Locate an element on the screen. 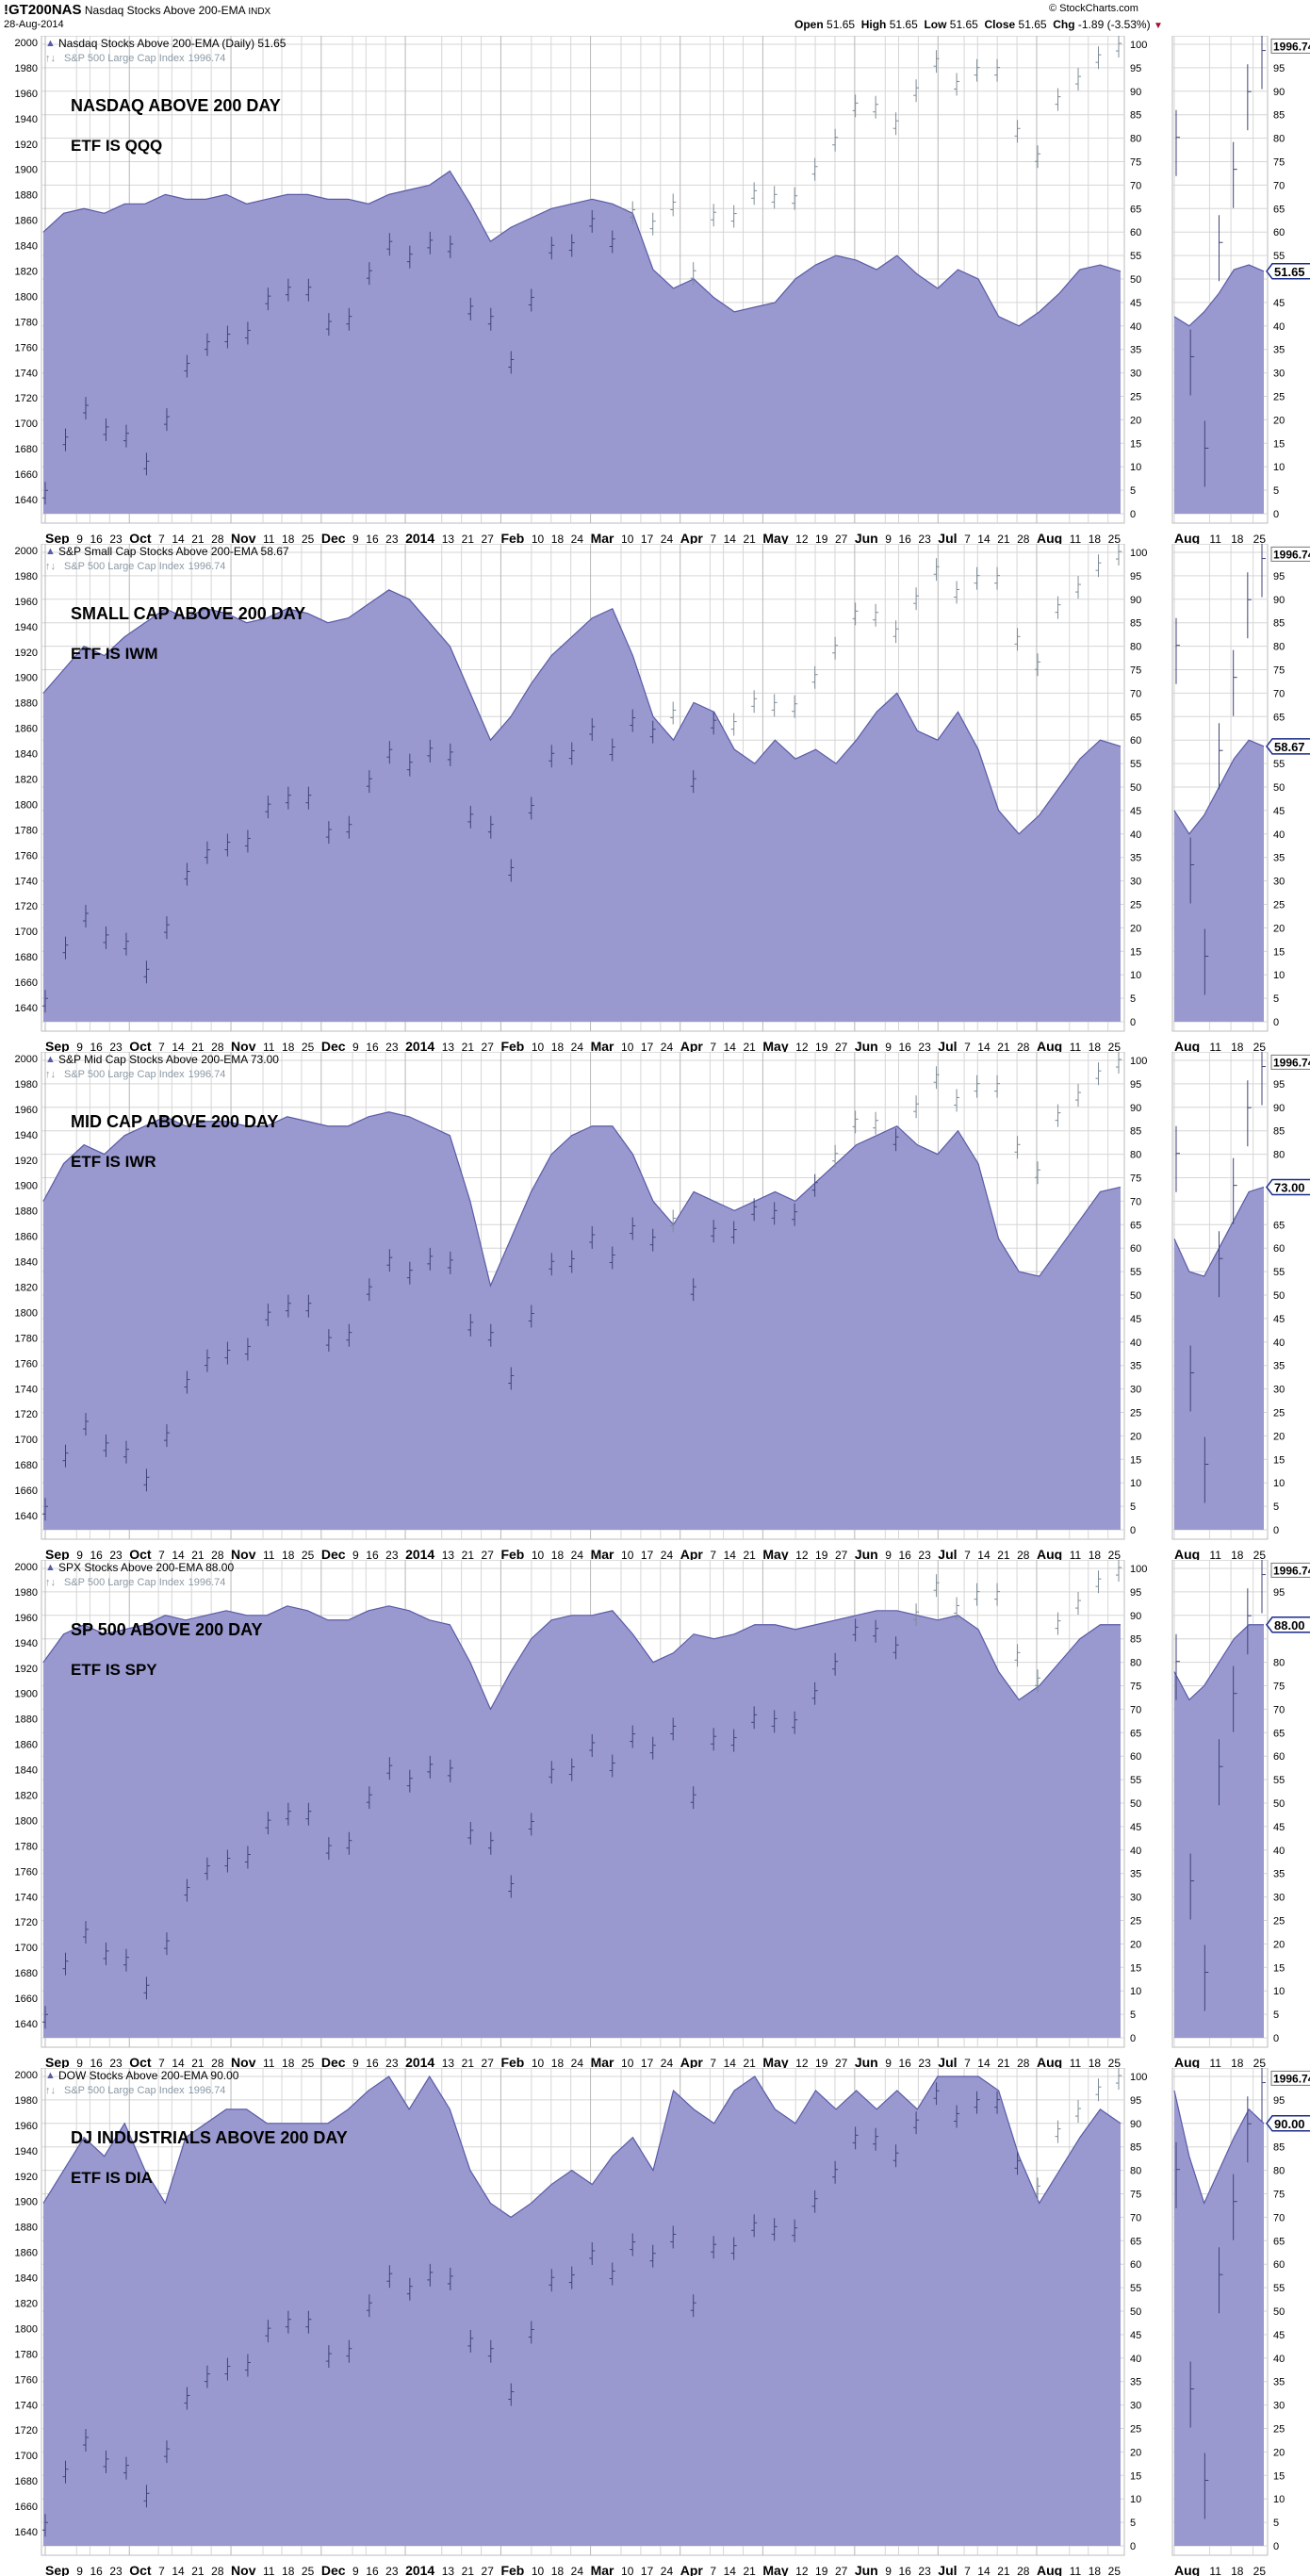 This screenshot has height=2576, width=1310. x-tick-label: Aug is located at coordinates (1049, 1553).